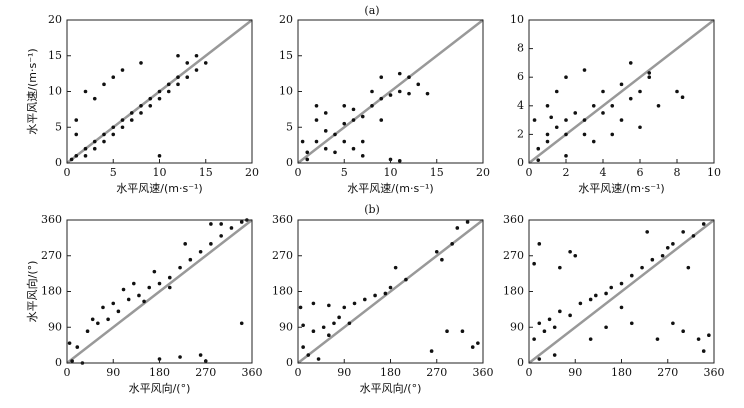 The image size is (744, 408). Describe the element at coordinates (58, 162) in the screenshot. I see `y-tick-label: 0` at that location.